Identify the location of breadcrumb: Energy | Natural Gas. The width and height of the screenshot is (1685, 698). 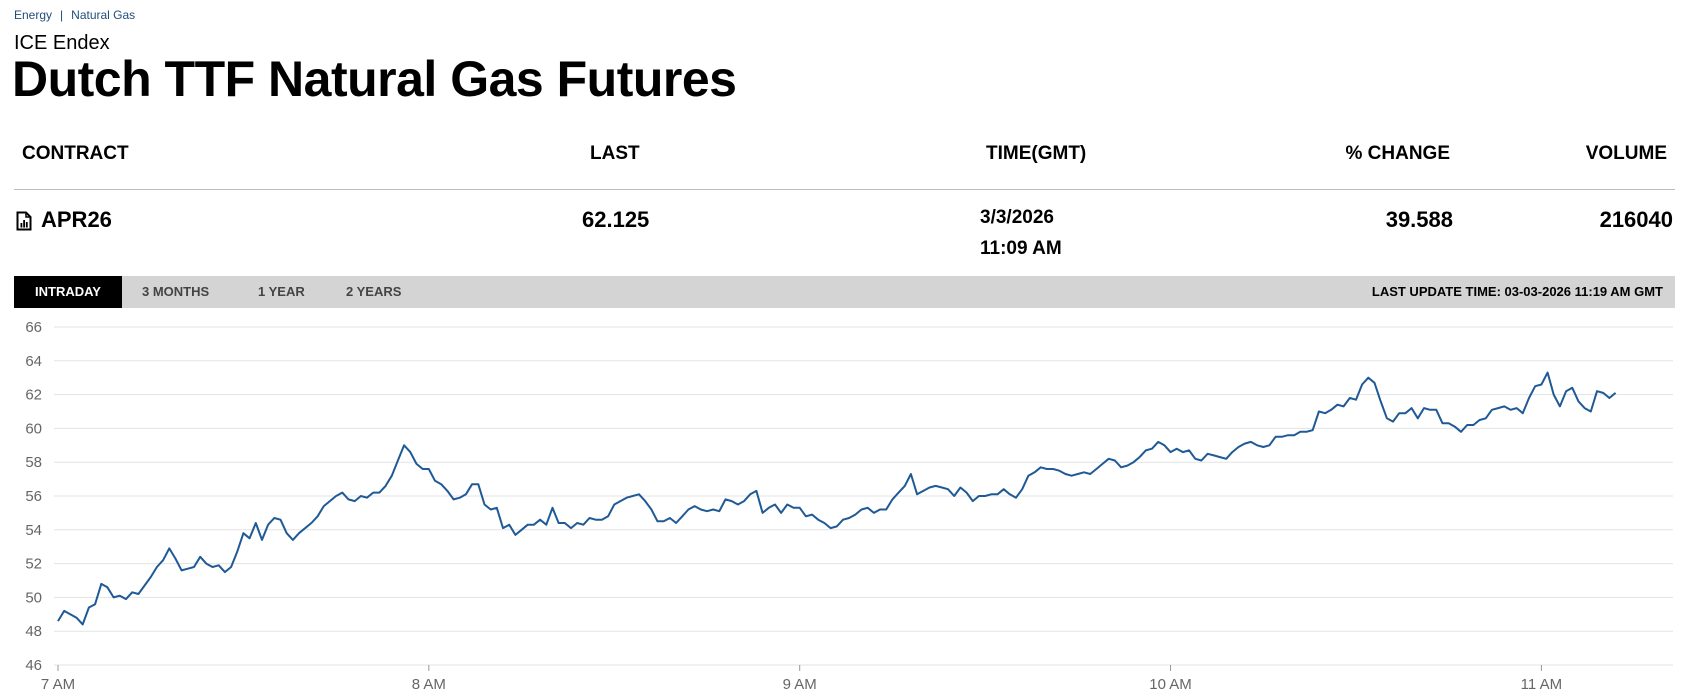
(74, 15).